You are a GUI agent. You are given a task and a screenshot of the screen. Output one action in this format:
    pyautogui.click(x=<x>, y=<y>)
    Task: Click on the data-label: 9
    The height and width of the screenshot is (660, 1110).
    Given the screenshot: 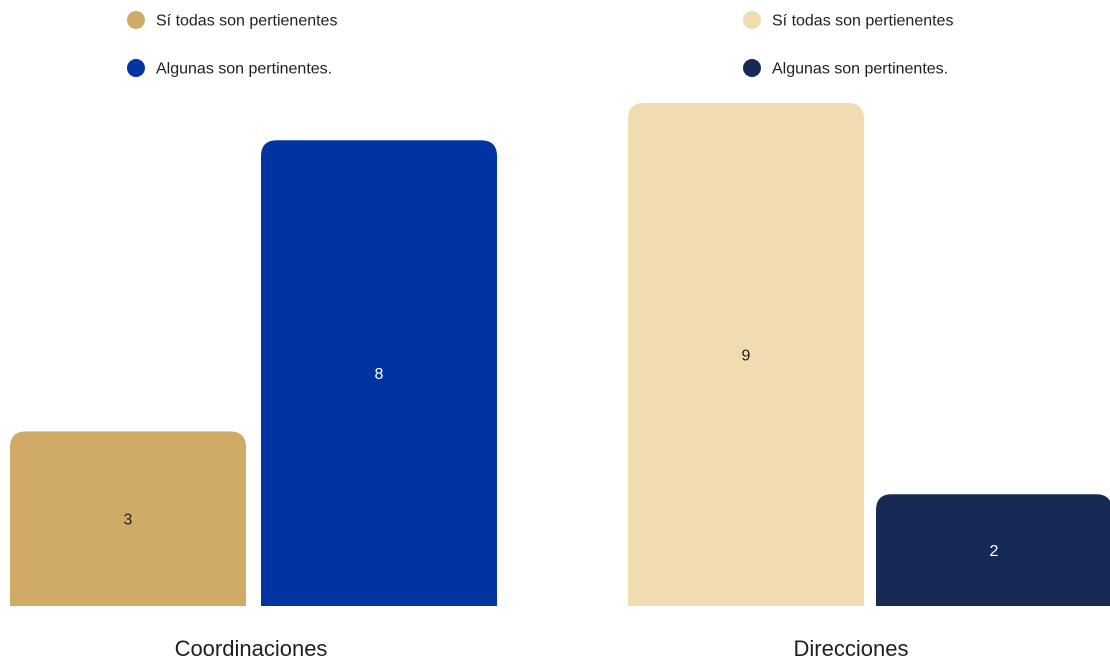 What is the action you would take?
    pyautogui.click(x=746, y=356)
    